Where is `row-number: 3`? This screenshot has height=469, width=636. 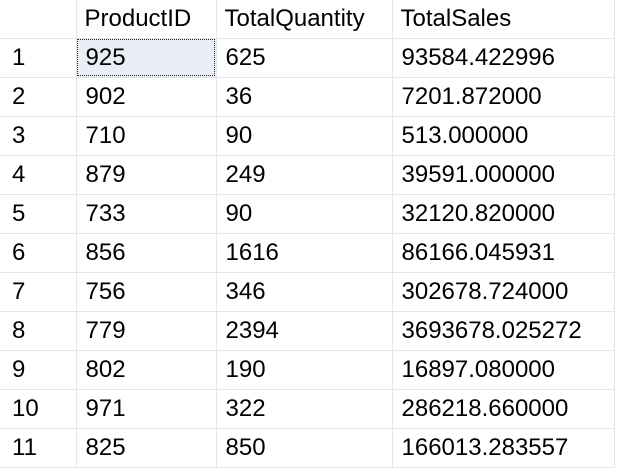
row-number: 3 is located at coordinates (38, 136).